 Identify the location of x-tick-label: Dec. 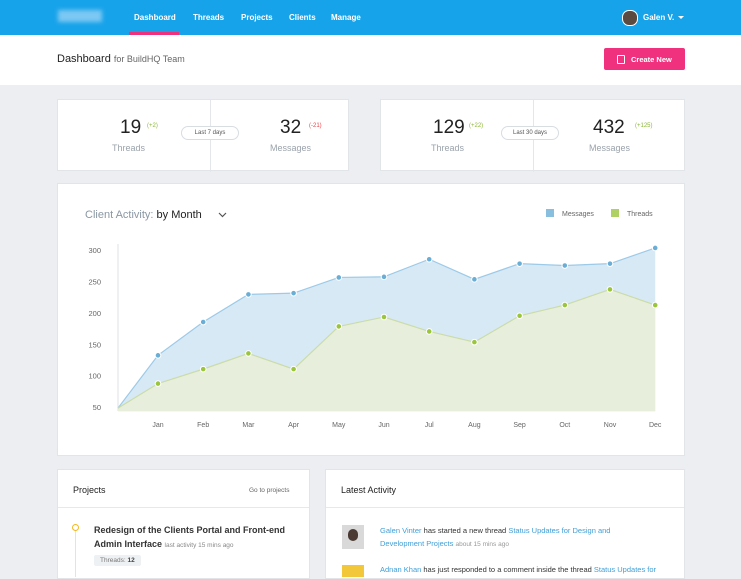
(655, 425).